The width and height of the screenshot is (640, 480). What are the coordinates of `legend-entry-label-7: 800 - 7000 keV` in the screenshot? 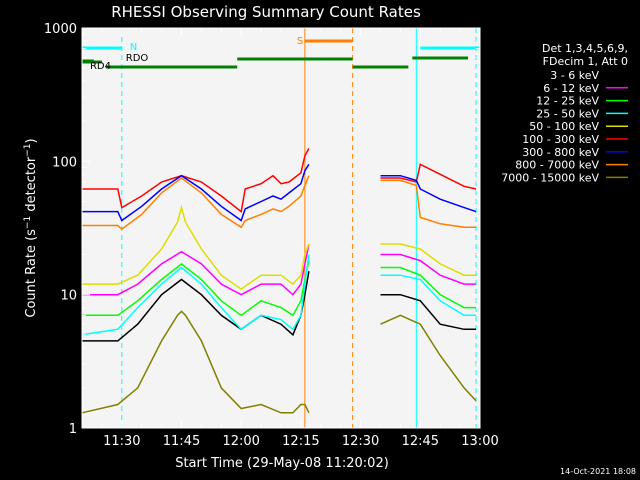 It's located at (557, 165).